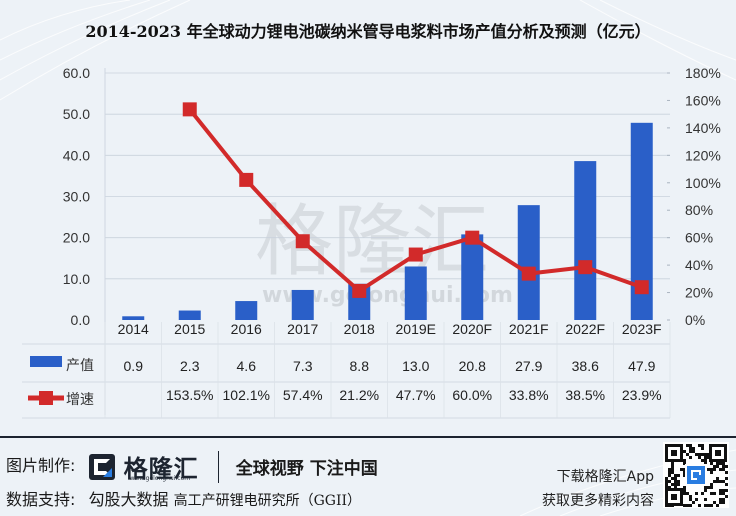  Describe the element at coordinates (189, 395) in the screenshot. I see `table-cell: 153.5%` at that location.